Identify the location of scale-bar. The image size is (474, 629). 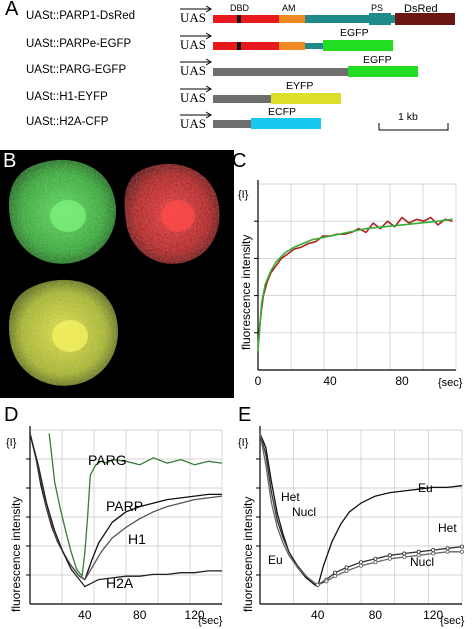
(413, 127).